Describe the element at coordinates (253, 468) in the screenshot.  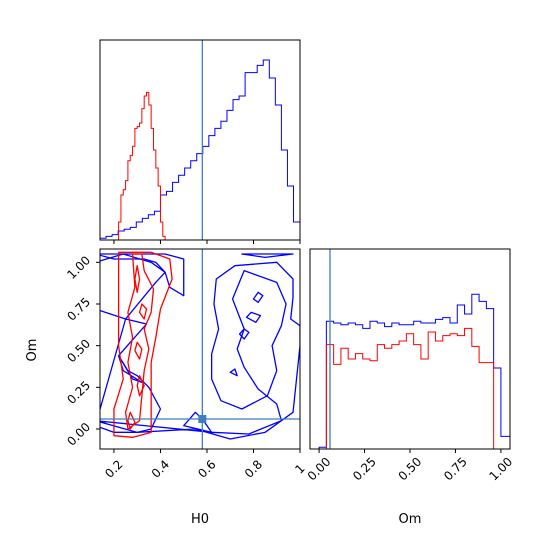
I see `contour-xtick-label: 0.8` at that location.